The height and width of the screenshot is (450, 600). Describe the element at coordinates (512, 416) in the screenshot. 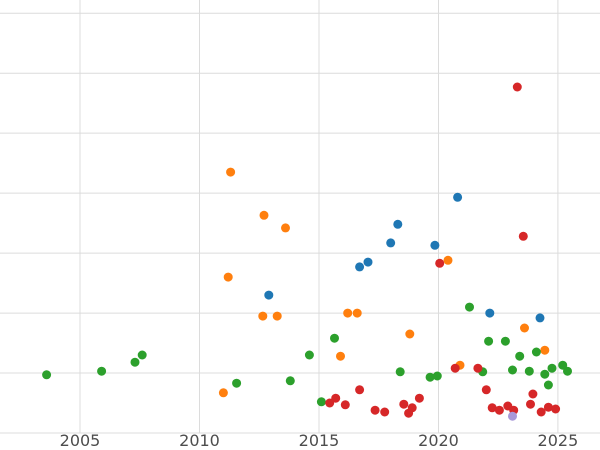

I see `data-point-series-purple` at that location.